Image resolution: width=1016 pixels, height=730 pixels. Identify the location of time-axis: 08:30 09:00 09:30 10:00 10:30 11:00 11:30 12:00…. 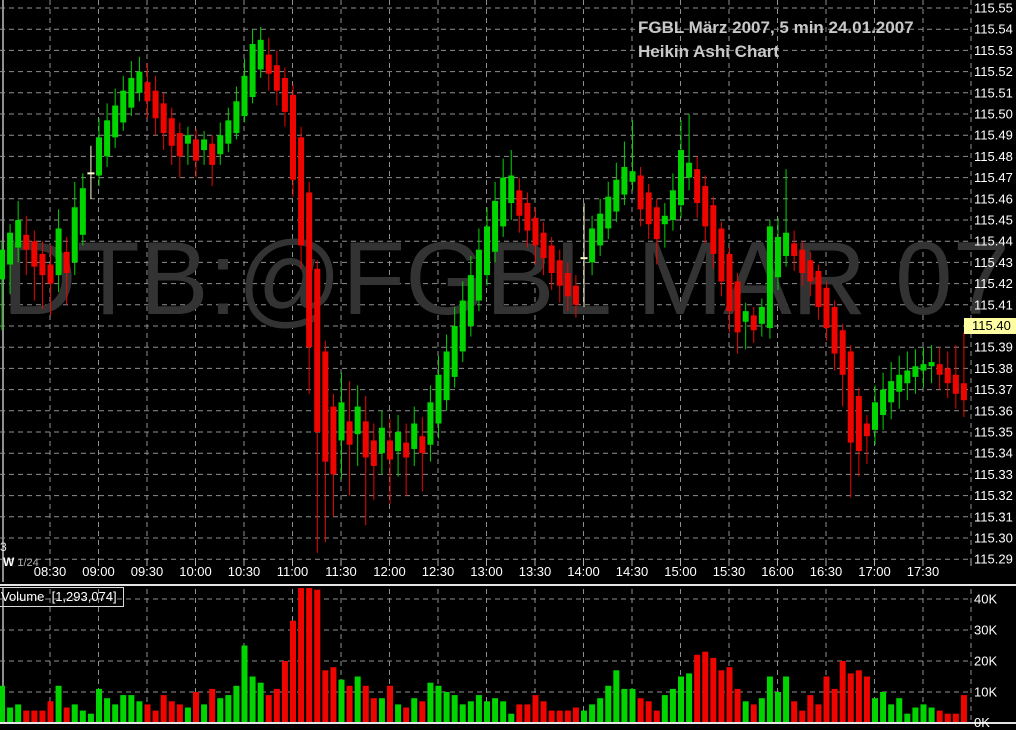
(503, 568).